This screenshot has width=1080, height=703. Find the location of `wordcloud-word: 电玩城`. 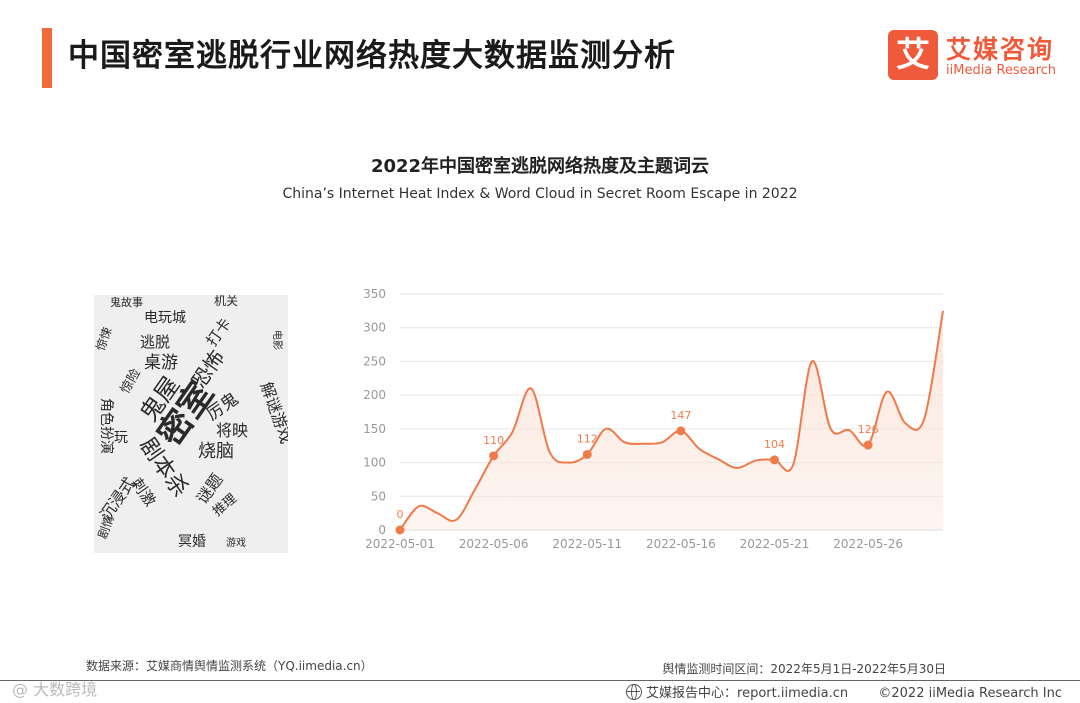

wordcloud-word: 电玩城 is located at coordinates (165, 318).